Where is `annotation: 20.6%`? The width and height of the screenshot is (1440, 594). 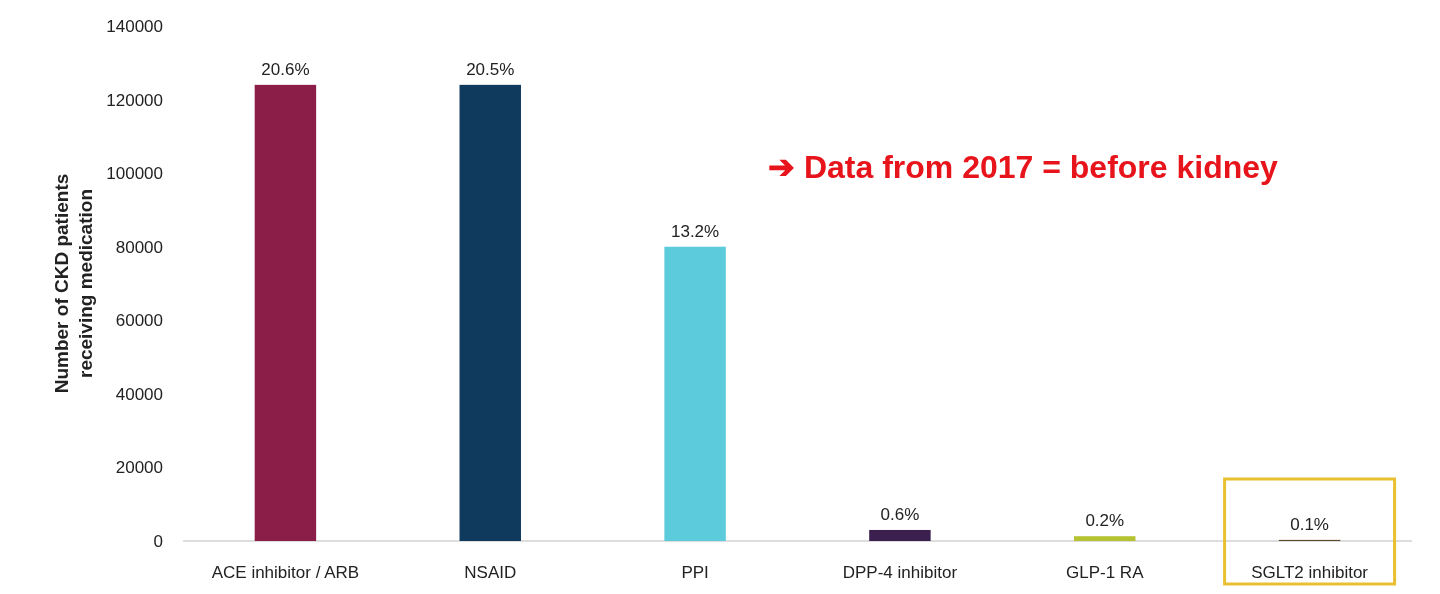
annotation: 20.6% is located at coordinates (285, 69).